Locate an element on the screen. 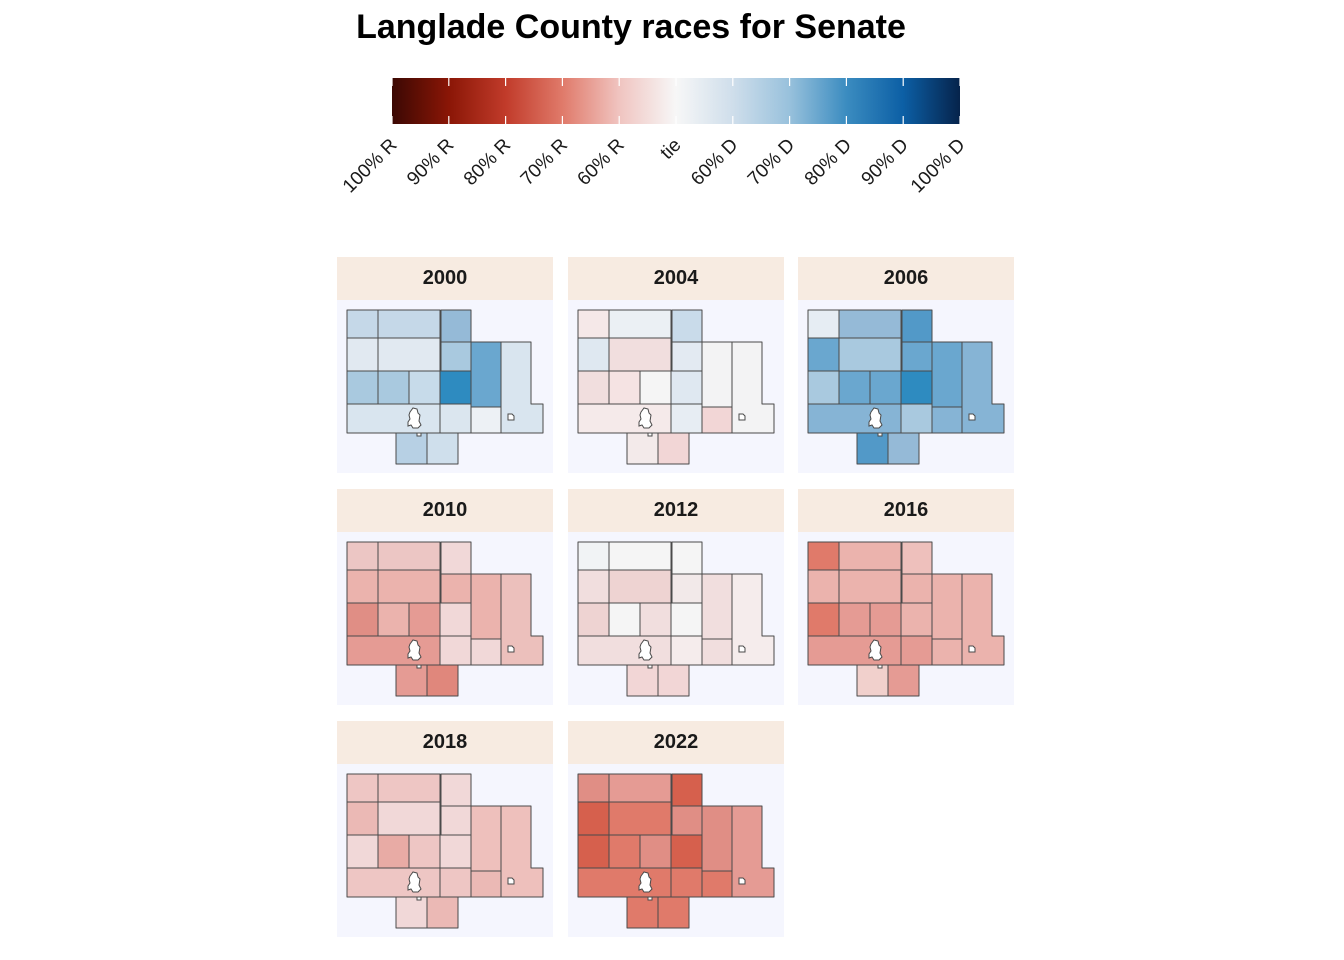 The image size is (1344, 960). panel-year-label: 2016 is located at coordinates (906, 510).